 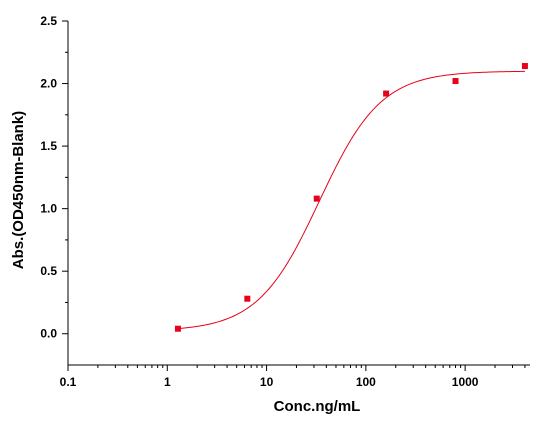 What do you see at coordinates (167, 382) in the screenshot?
I see `x-tick-label: 1` at bounding box center [167, 382].